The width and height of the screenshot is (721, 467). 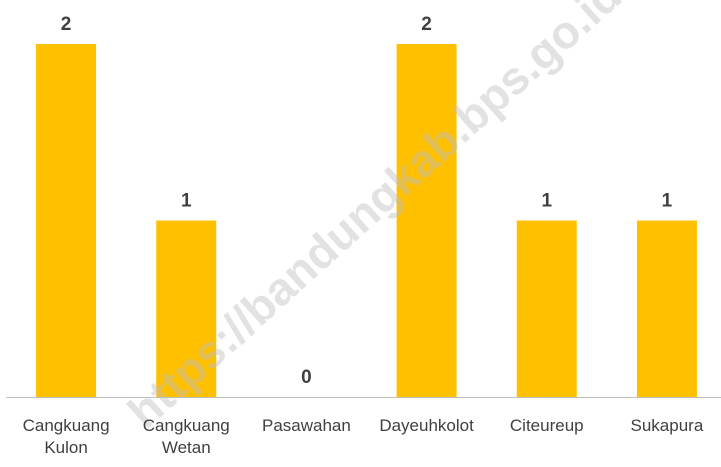 What do you see at coordinates (186, 436) in the screenshot?
I see `x-tick-label: Cangkuang Wetan` at bounding box center [186, 436].